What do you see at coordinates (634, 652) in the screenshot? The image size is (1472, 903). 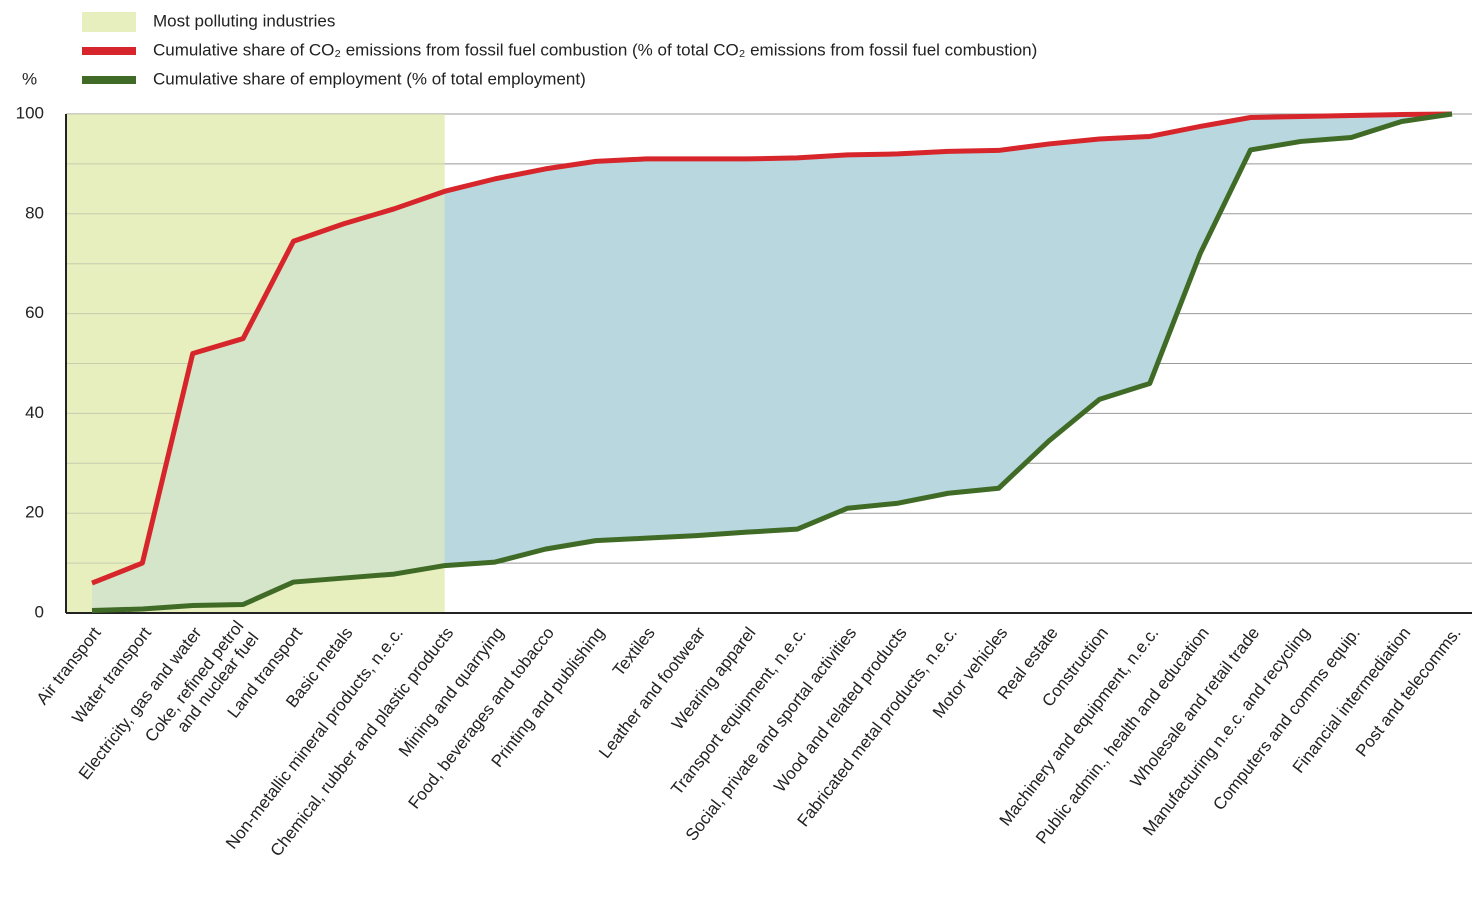 I see `x-tick-label: Textiles` at bounding box center [634, 652].